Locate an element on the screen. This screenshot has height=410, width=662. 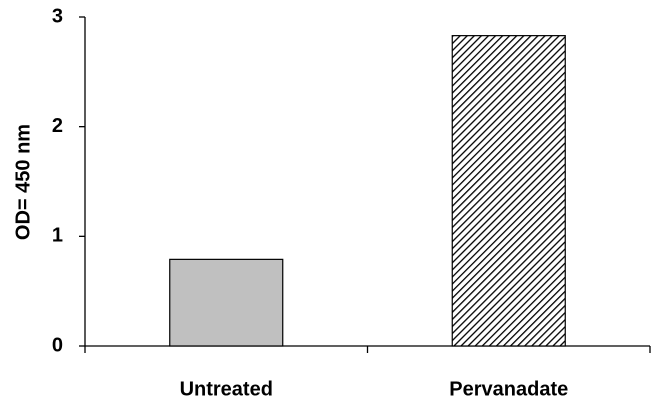
y-tick-label: 0 is located at coordinates (57, 345).